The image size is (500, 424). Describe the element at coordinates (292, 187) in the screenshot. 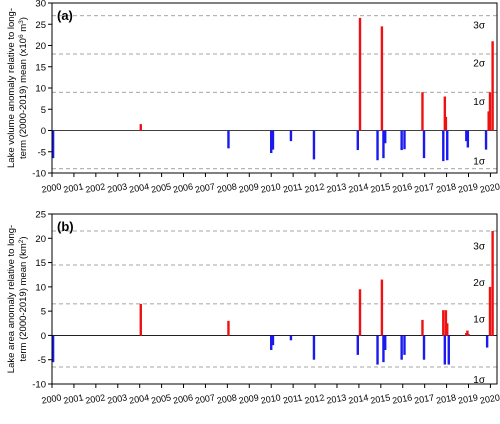

I see `x-tick-label: 2011` at that location.